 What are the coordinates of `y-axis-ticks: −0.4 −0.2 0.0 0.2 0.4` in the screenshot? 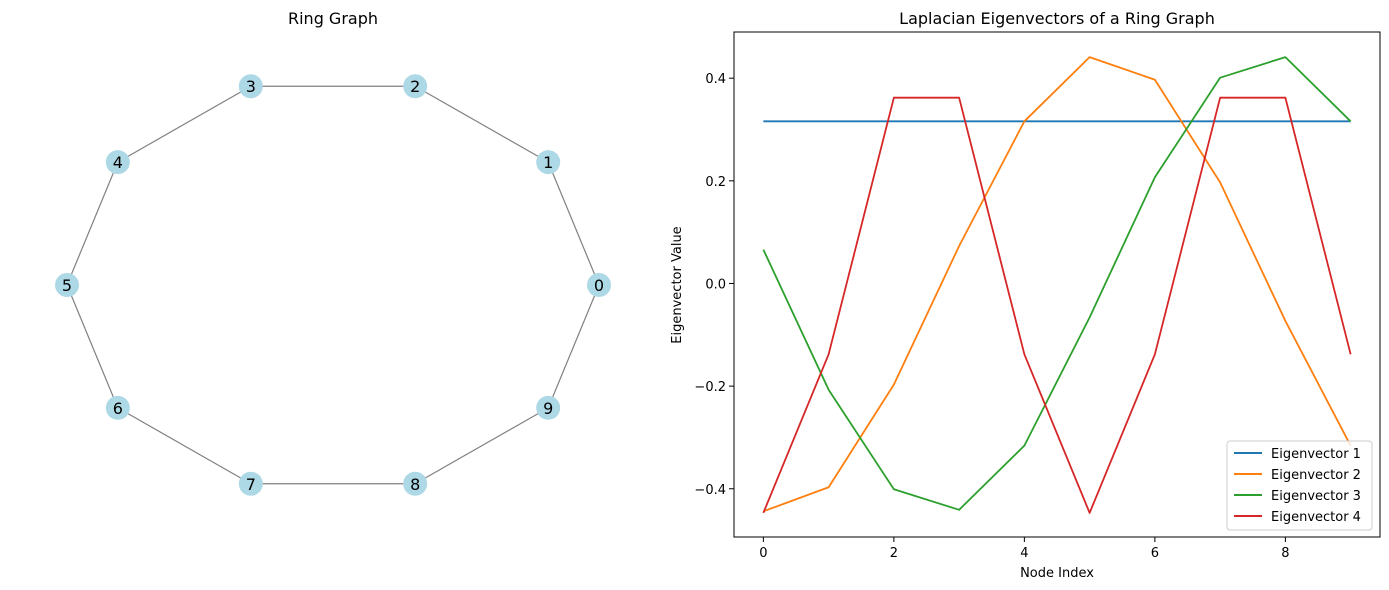 It's located at (714, 285).